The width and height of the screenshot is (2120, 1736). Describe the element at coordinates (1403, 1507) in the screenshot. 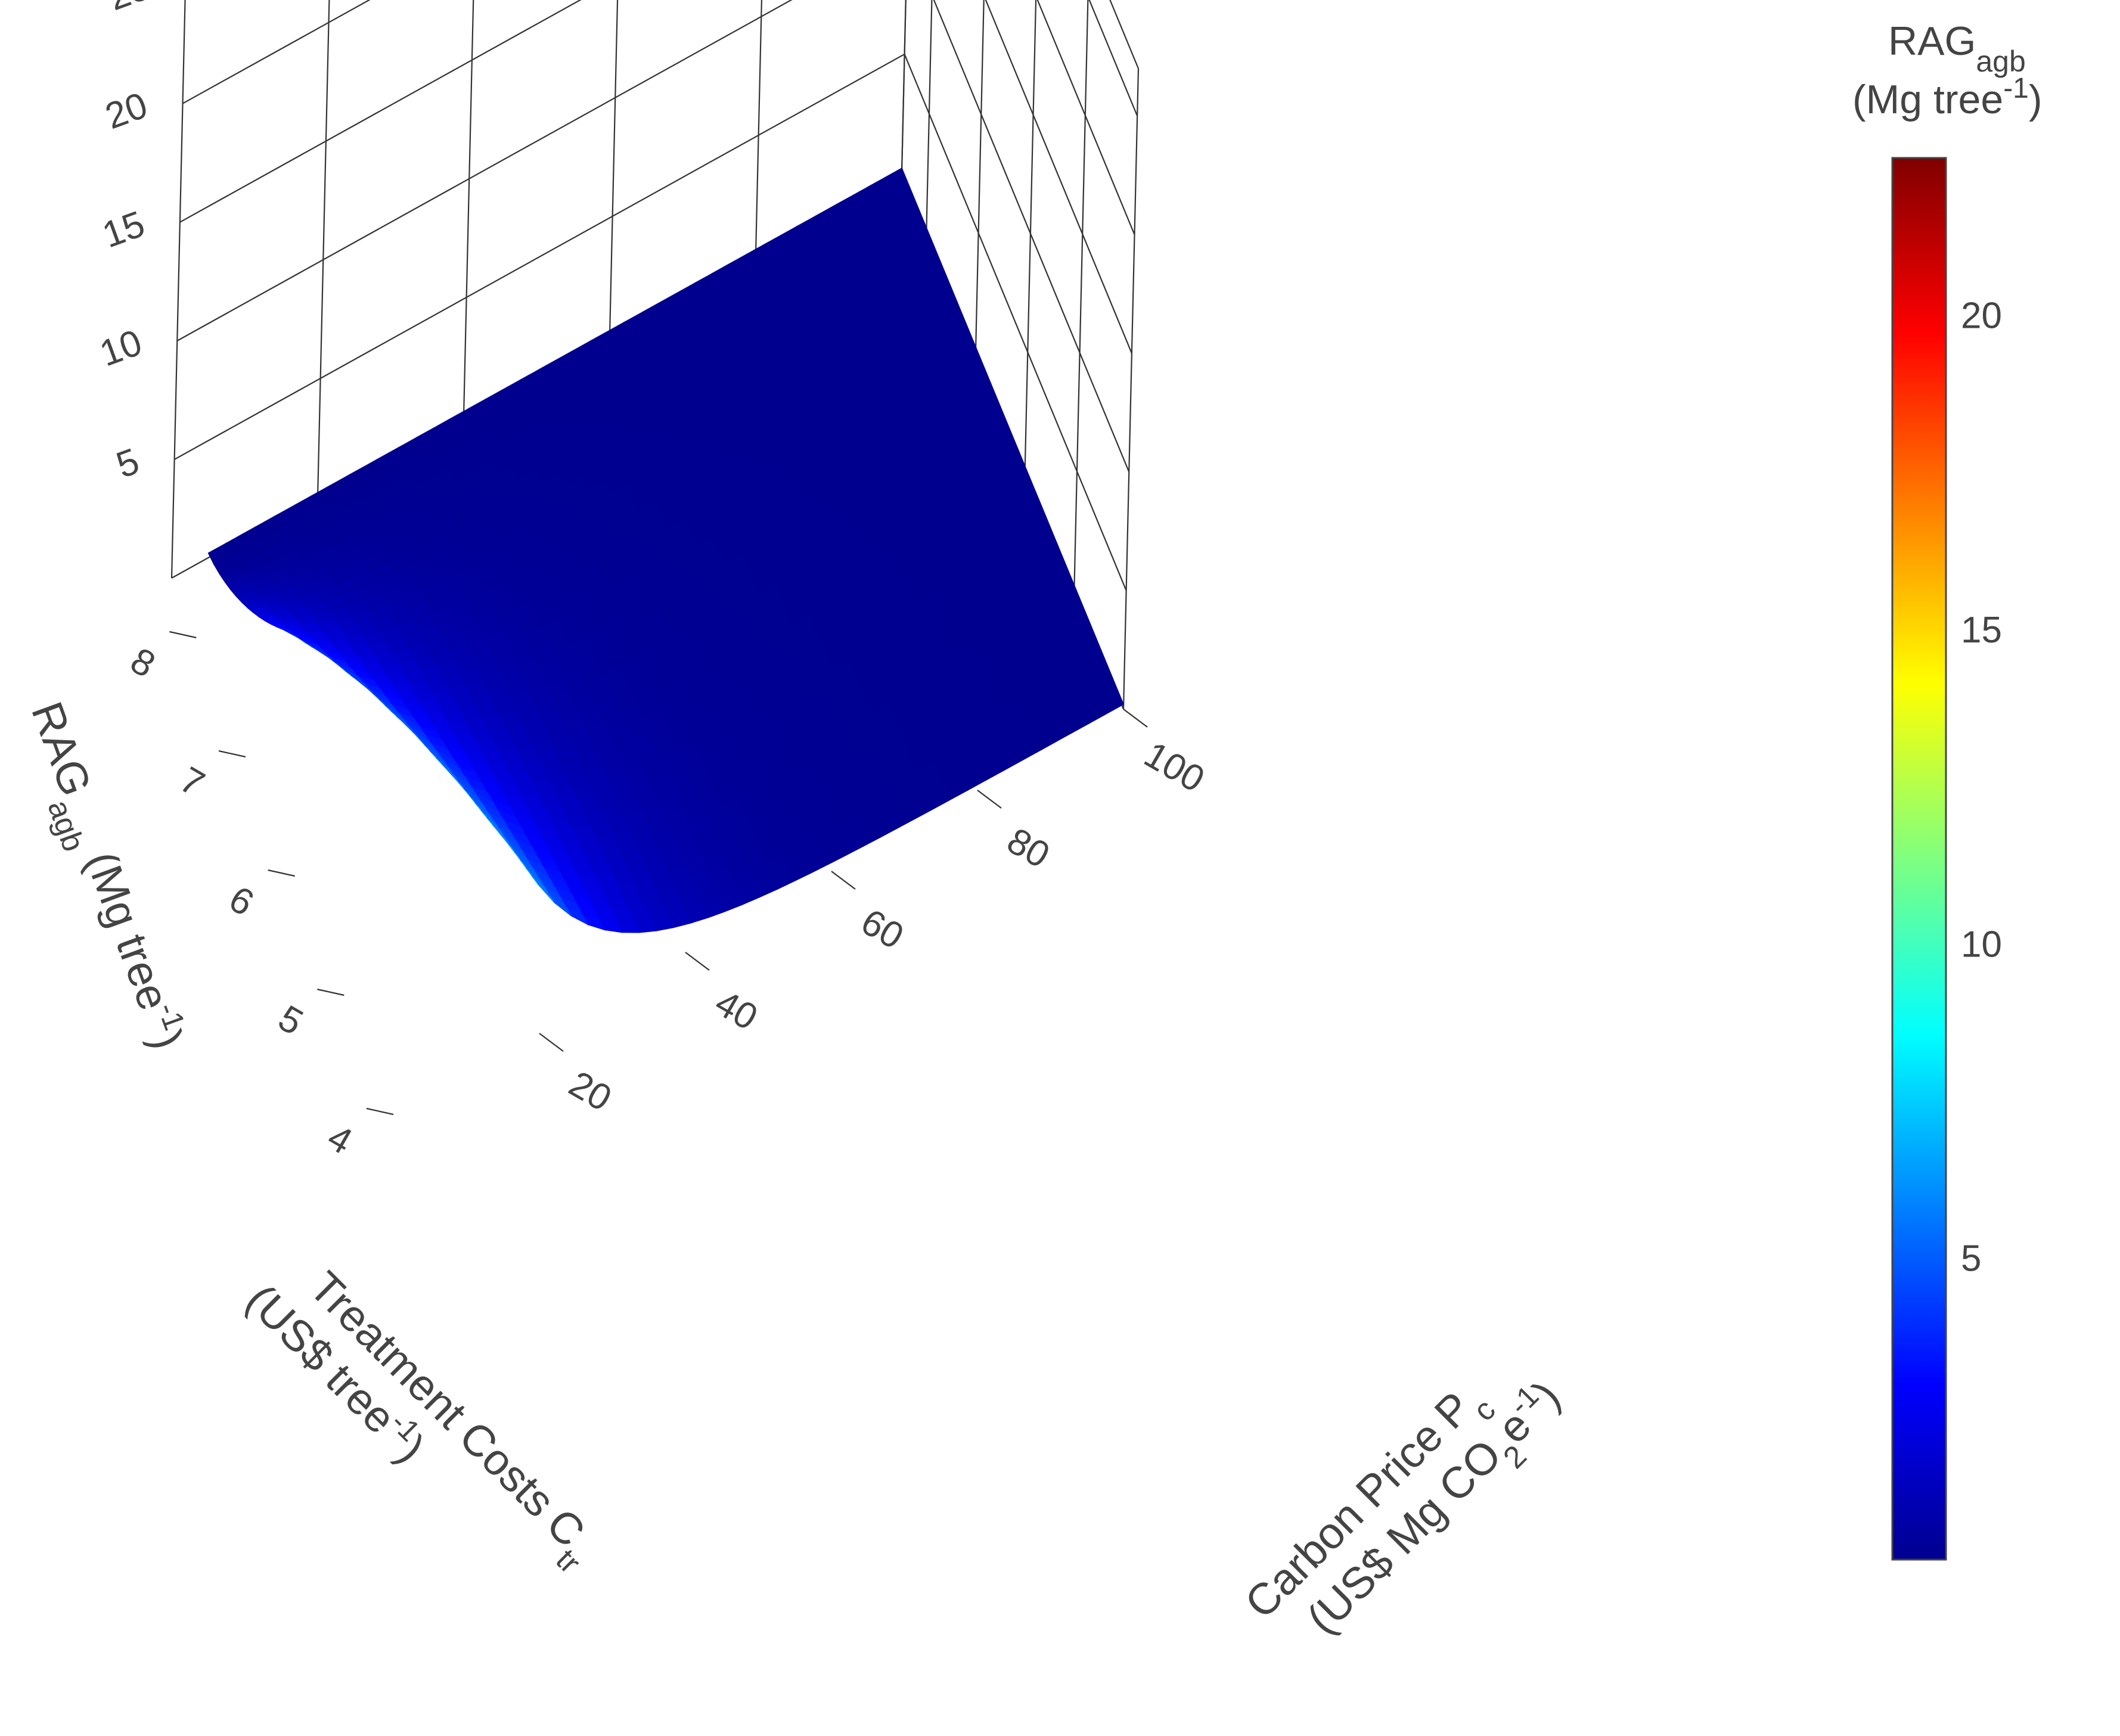

I see `x-axis-title: Carbon PricePc (US$ Mg CO2e-1)` at that location.